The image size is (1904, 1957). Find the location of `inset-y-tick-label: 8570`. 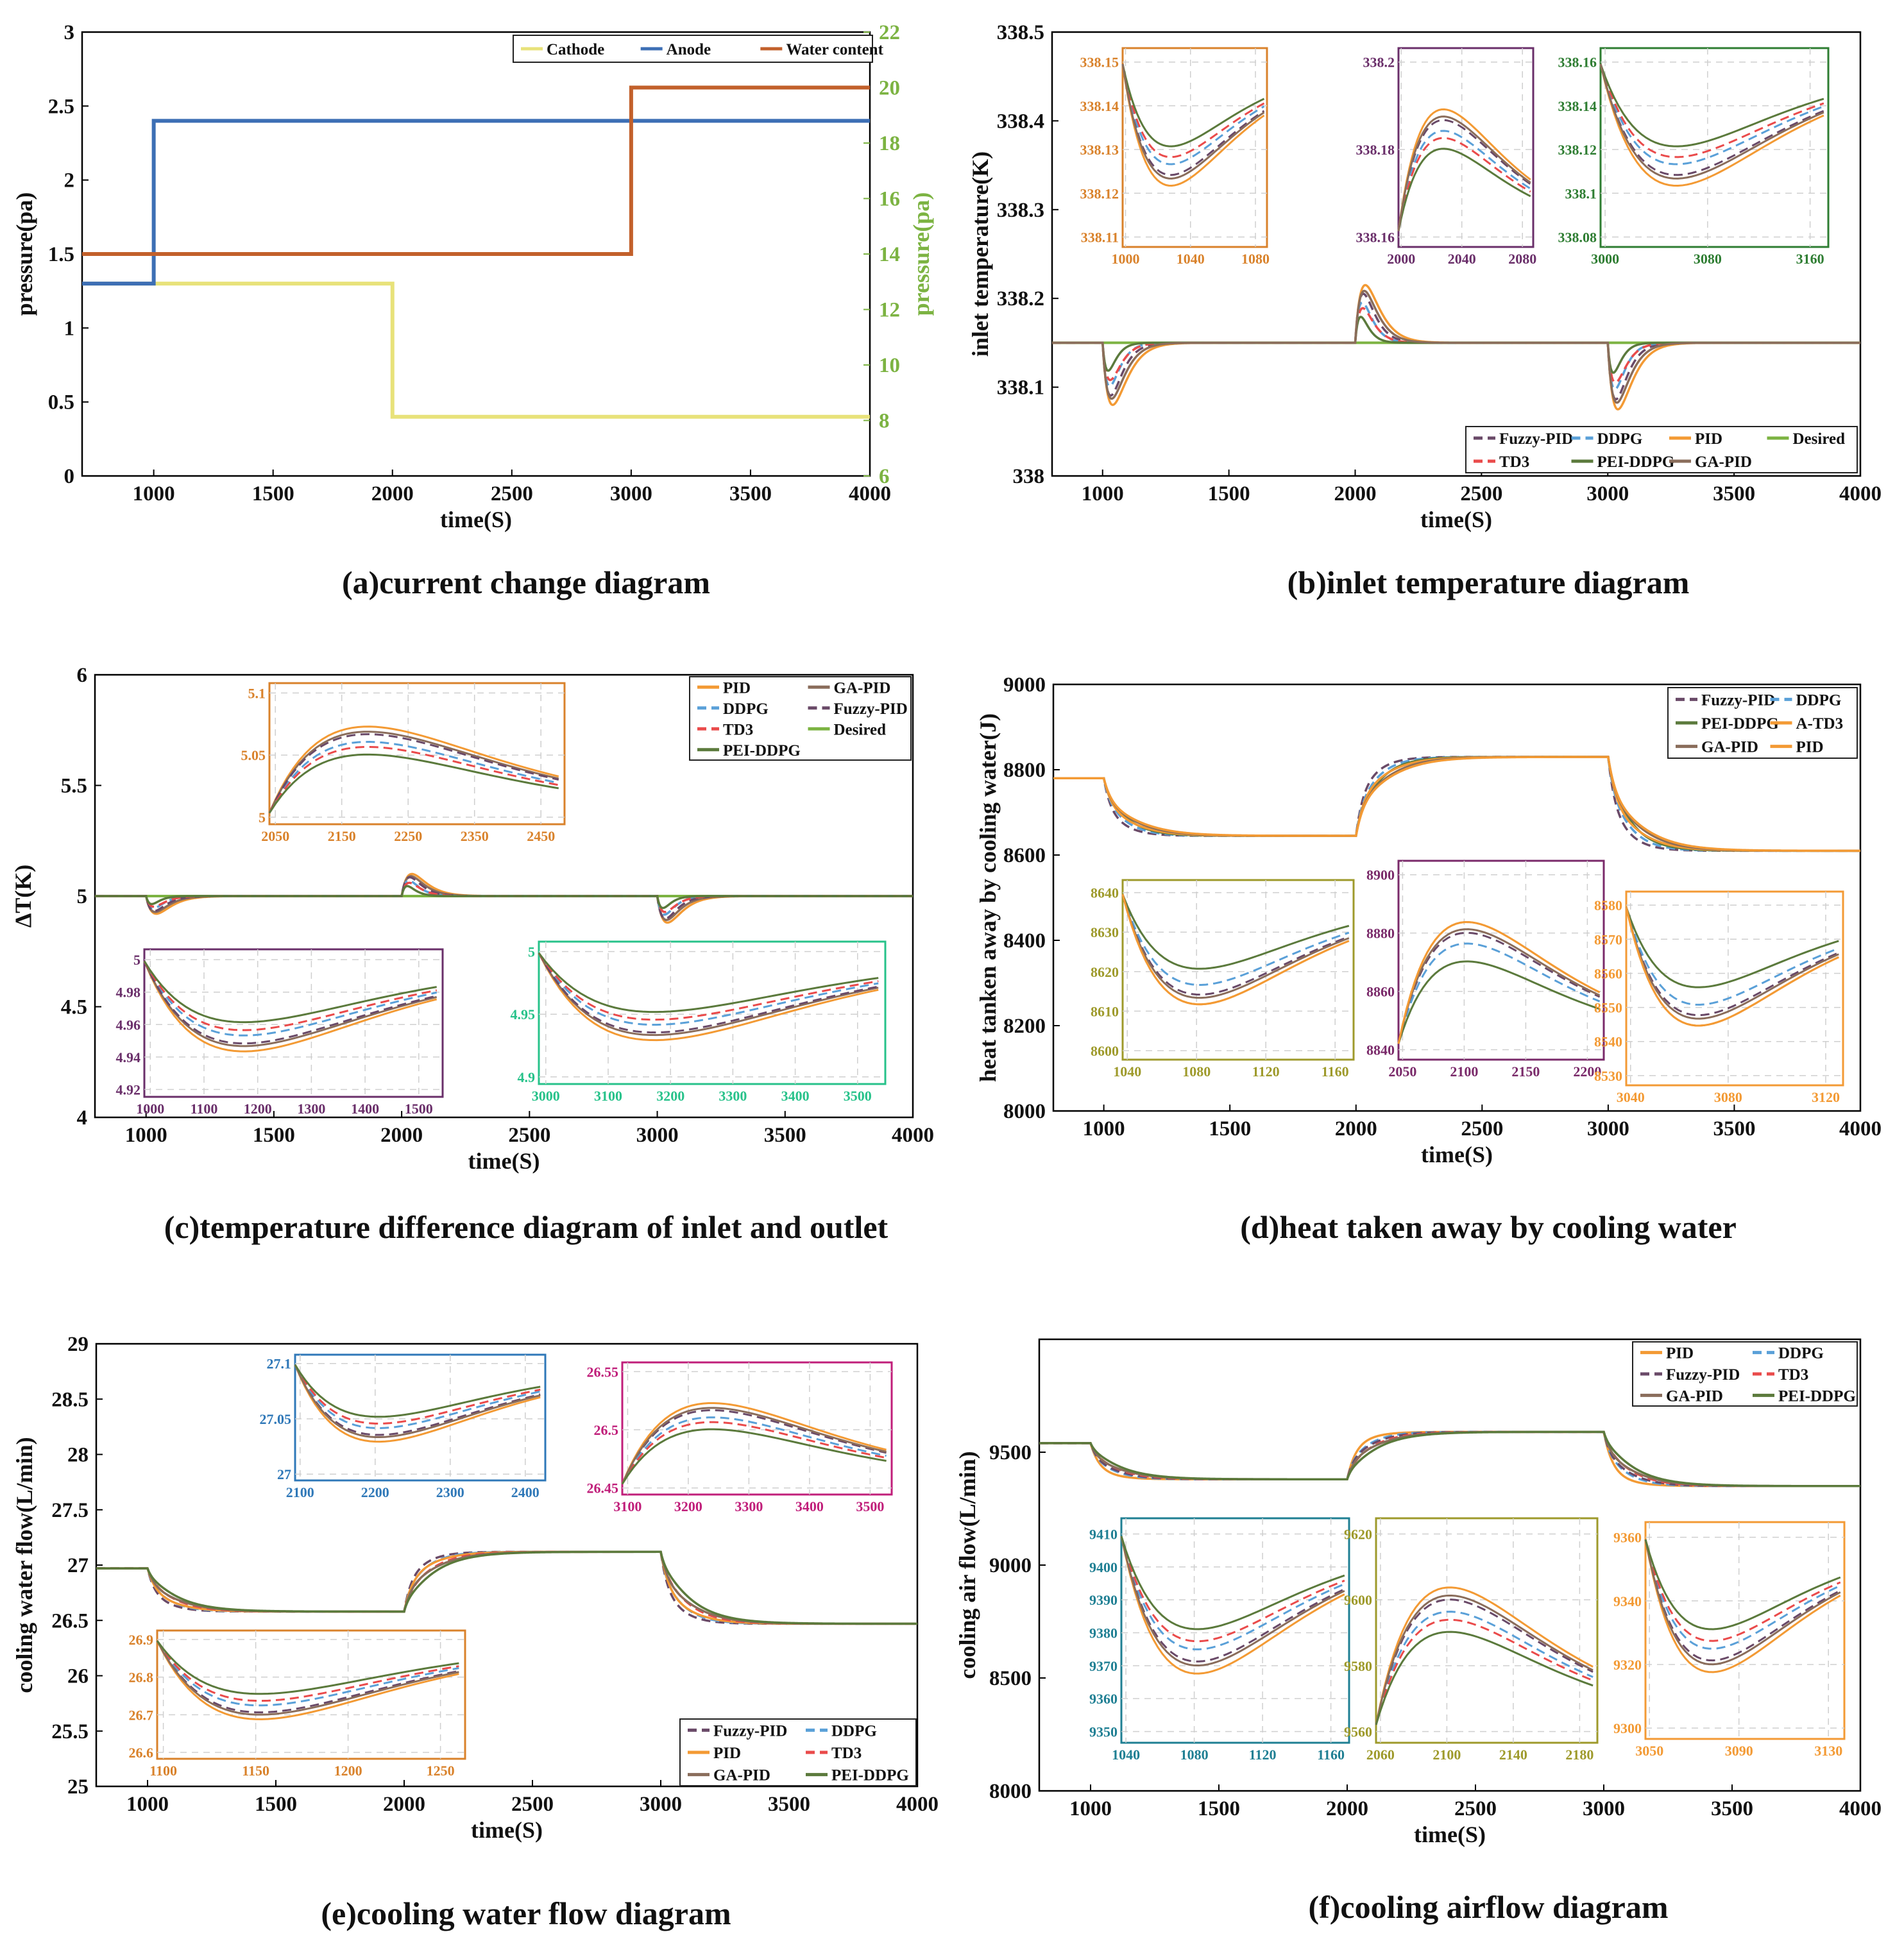

inset-y-tick-label: 8570 is located at coordinates (1608, 939).